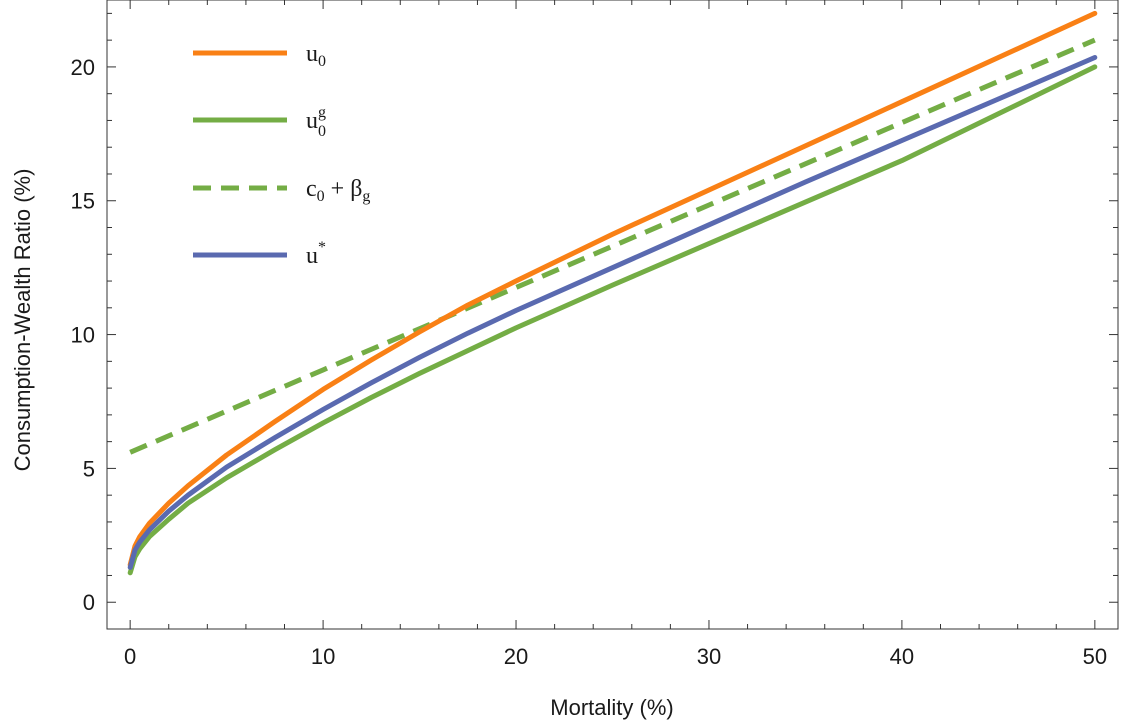 The height and width of the screenshot is (727, 1125). What do you see at coordinates (338, 190) in the screenshot?
I see `legend-label: c0 + βg` at bounding box center [338, 190].